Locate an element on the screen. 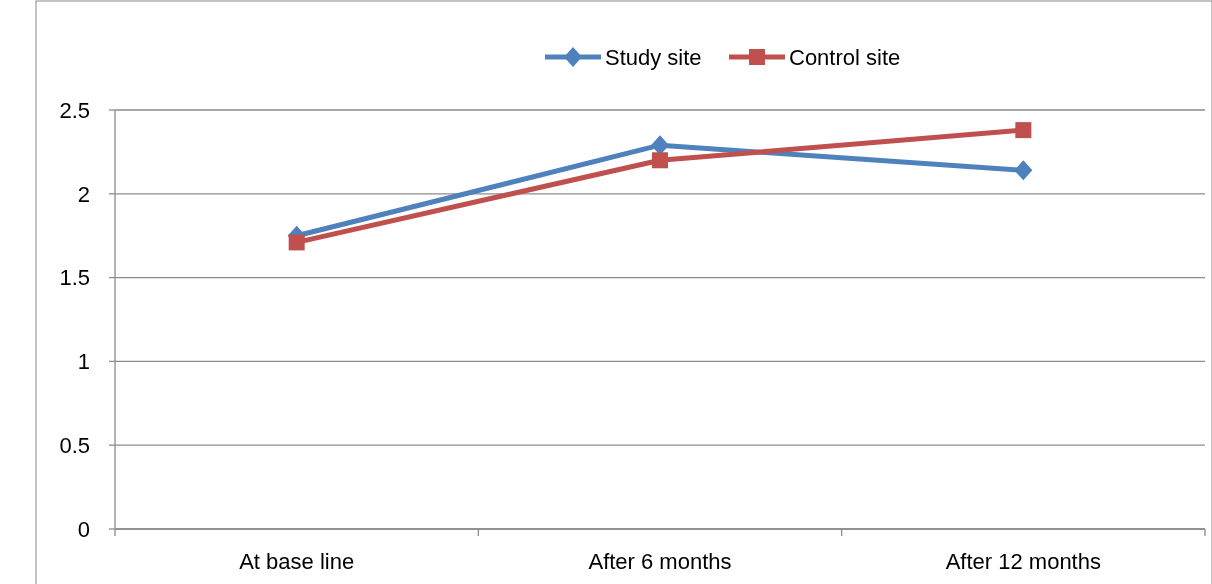 The height and width of the screenshot is (584, 1212). x-tick-label: After 12 months is located at coordinates (1023, 561).